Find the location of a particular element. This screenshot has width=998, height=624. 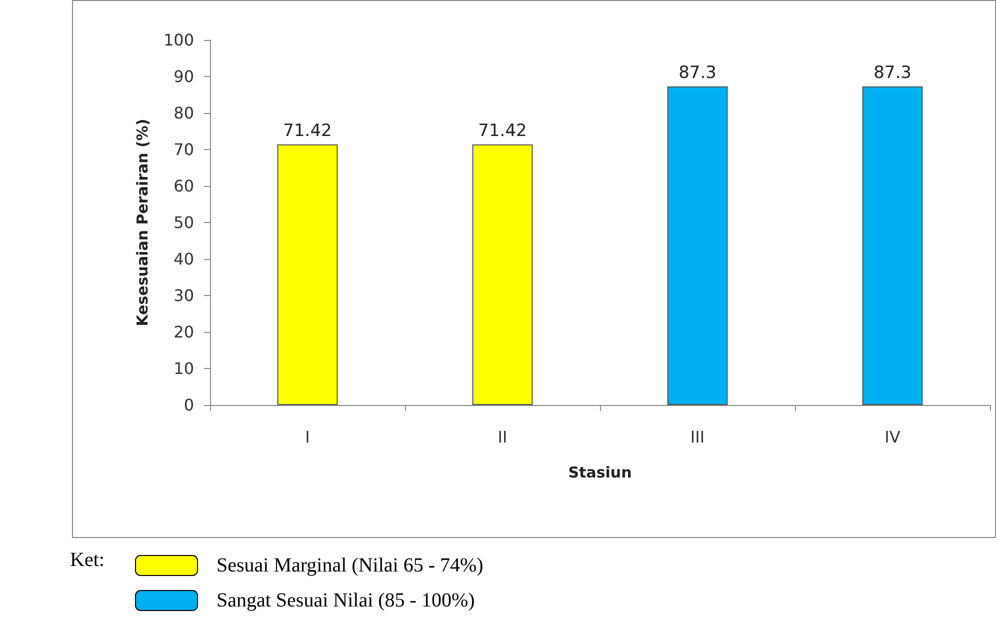

y-tick-label: 50 is located at coordinates (184, 222).